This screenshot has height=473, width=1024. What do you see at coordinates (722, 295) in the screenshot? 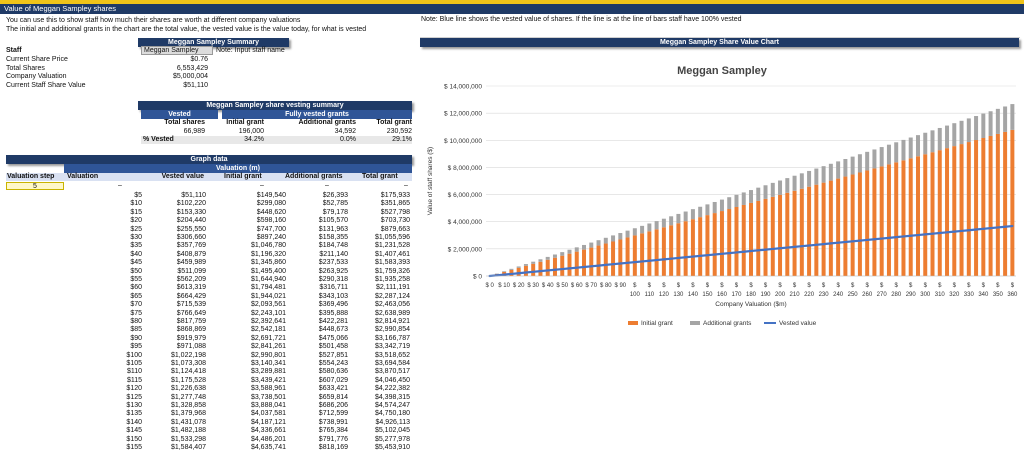
I see `x-tick-label: 160` at bounding box center [722, 295].